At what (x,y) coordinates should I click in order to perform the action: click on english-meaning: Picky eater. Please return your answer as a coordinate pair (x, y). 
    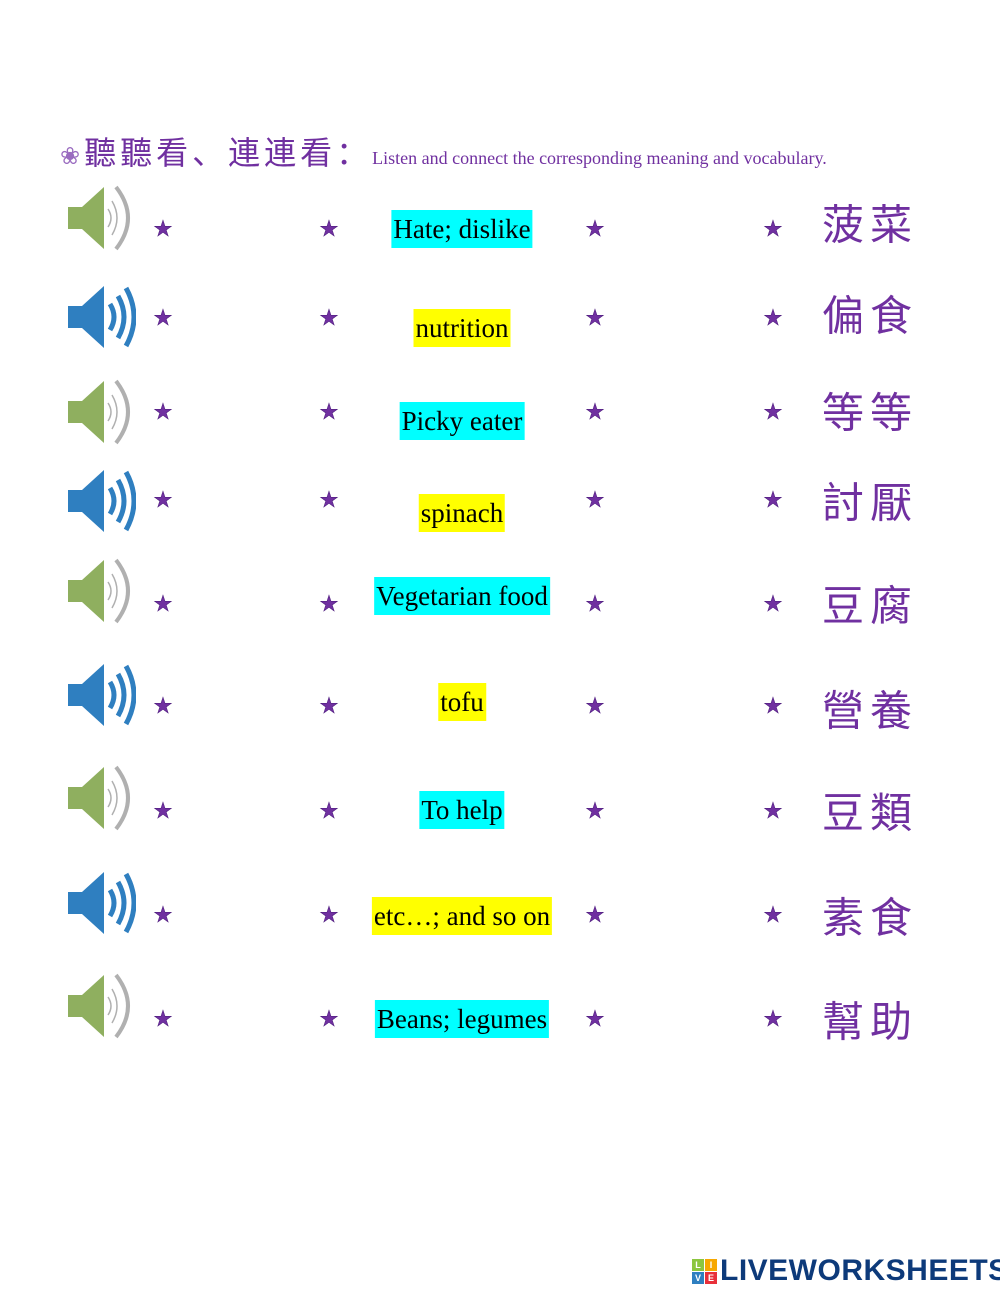
    Looking at the image, I should click on (462, 421).